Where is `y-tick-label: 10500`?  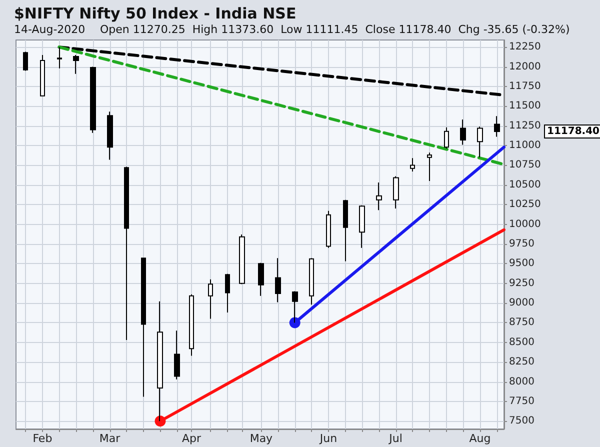
y-tick-label: 10500 is located at coordinates (525, 184).